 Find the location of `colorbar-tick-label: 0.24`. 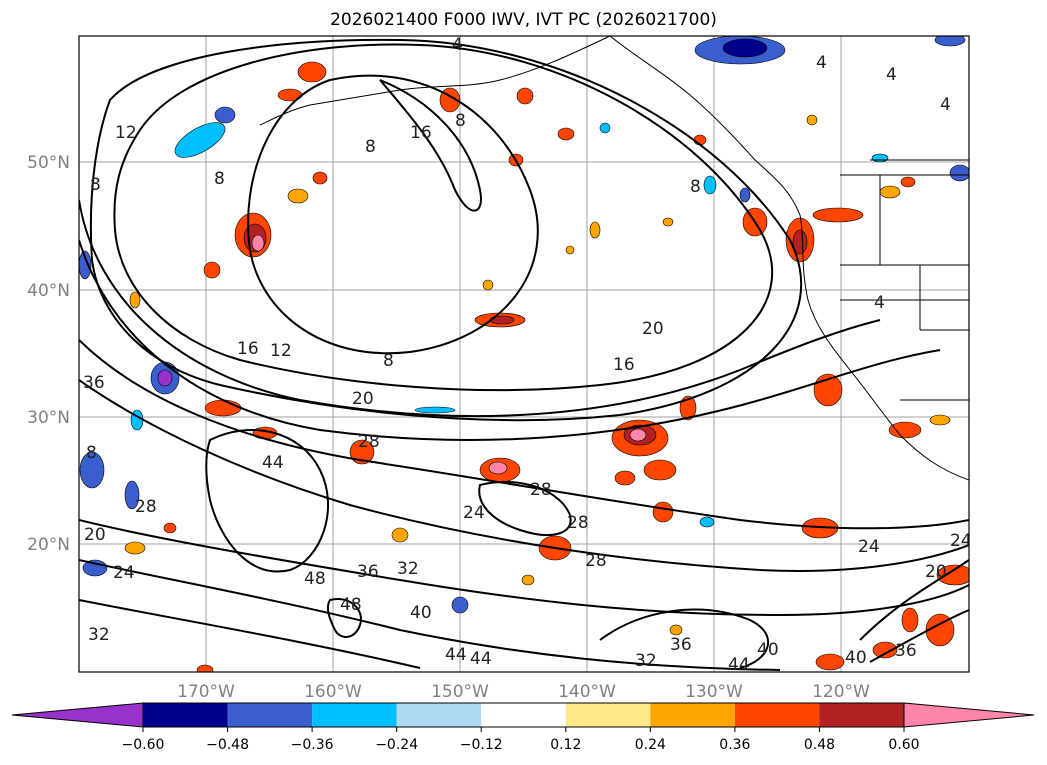

colorbar-tick-label: 0.24 is located at coordinates (650, 745).